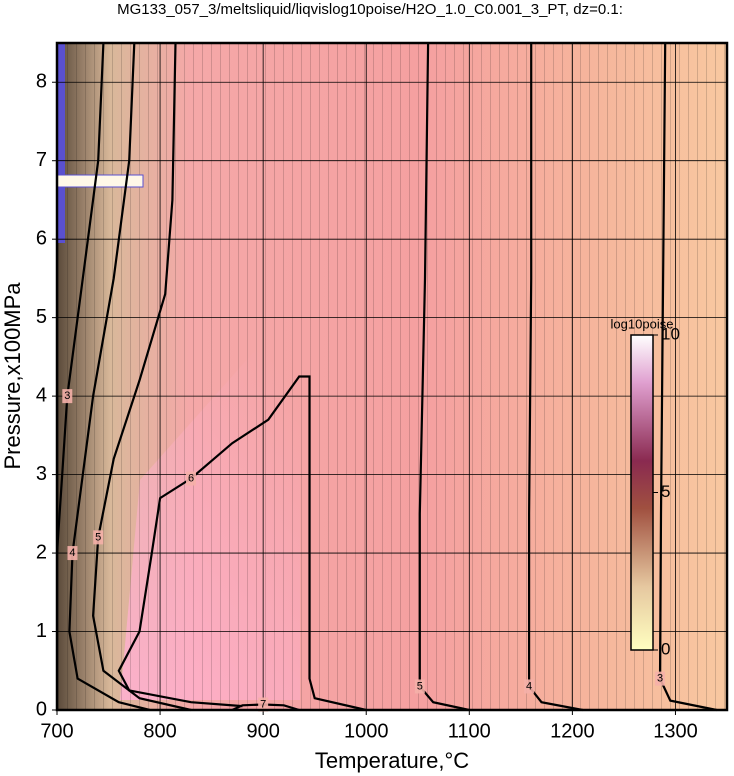 This screenshot has height=776, width=734. I want to click on y-tick-label: 1, so click(41, 631).